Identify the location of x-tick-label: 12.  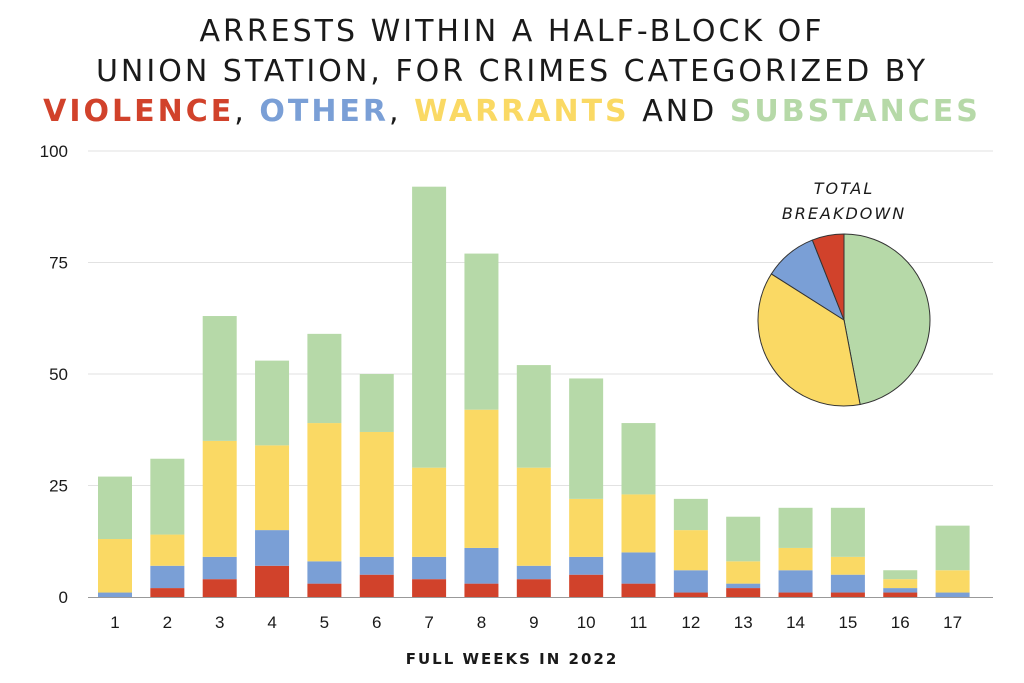
(690, 622).